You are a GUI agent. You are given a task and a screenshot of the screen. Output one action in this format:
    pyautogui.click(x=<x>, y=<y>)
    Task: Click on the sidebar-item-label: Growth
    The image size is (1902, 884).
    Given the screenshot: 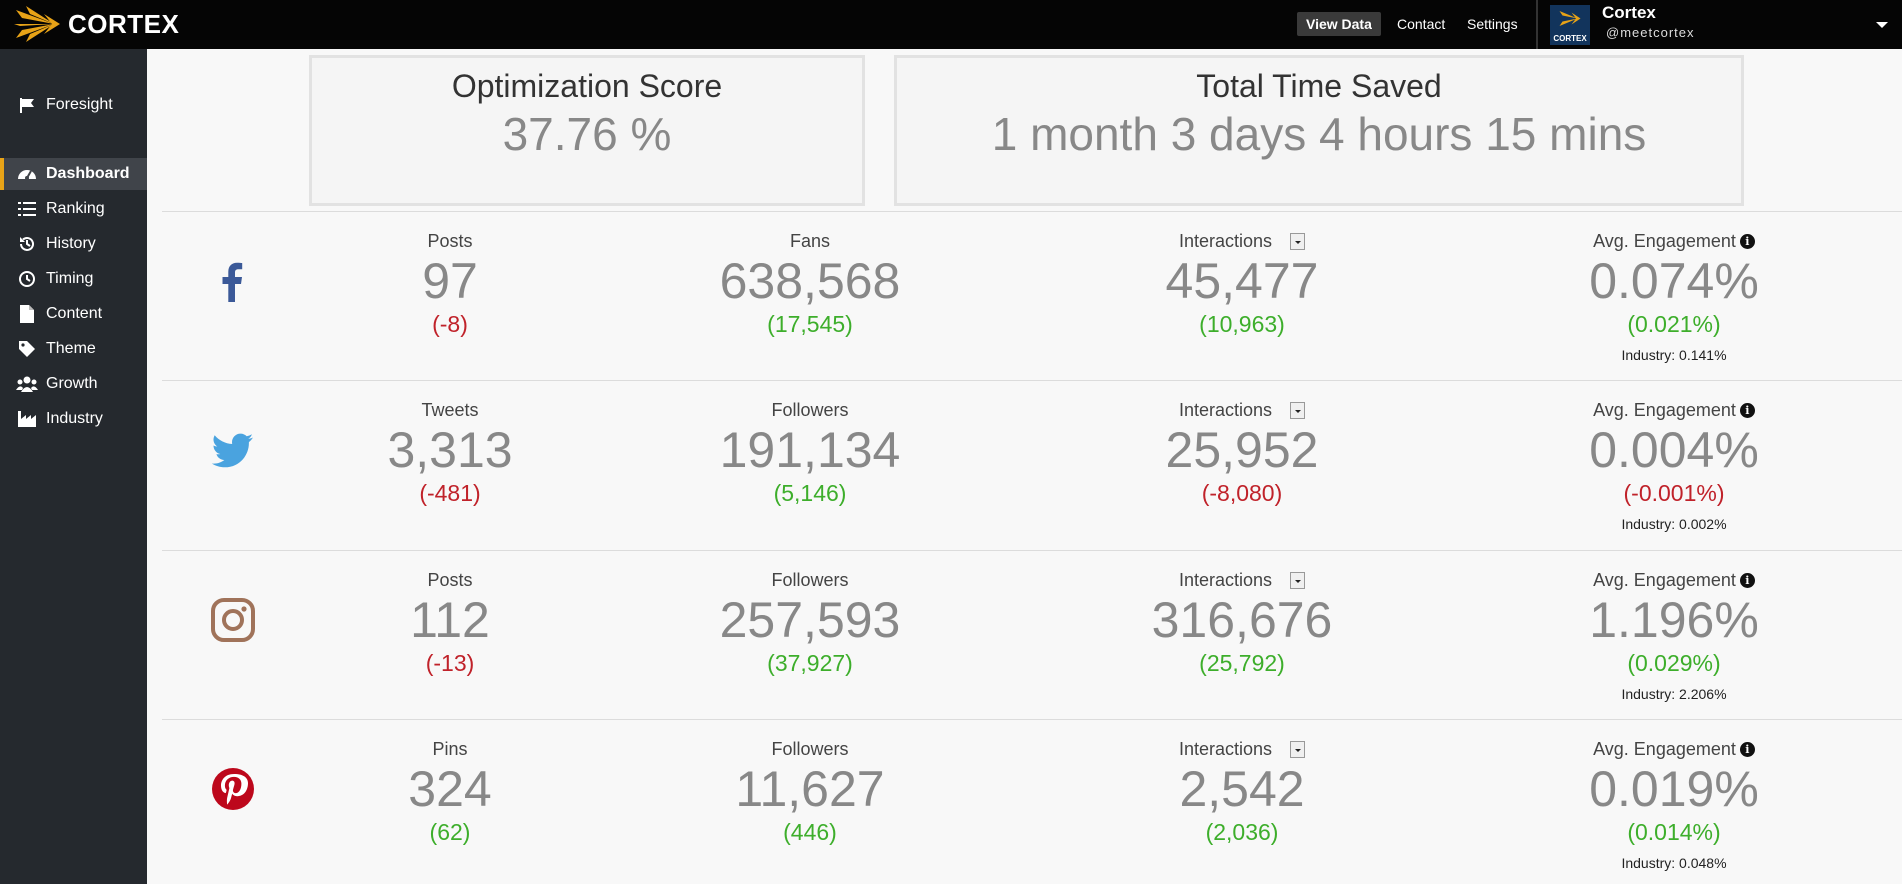 What is the action you would take?
    pyautogui.click(x=72, y=383)
    